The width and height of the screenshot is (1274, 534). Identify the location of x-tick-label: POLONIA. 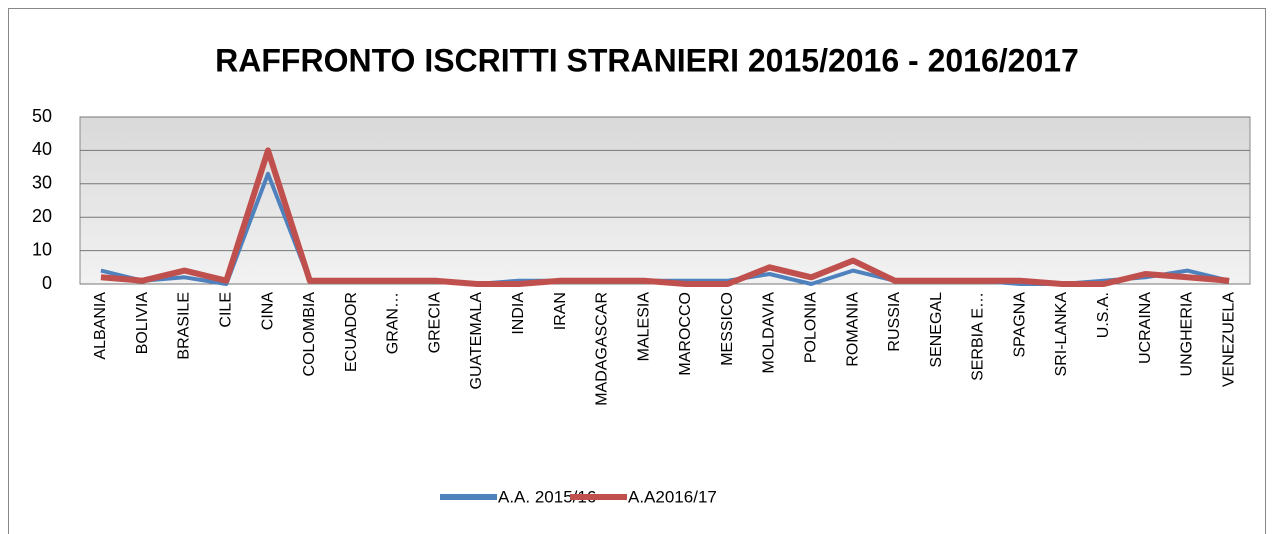
(810, 327).